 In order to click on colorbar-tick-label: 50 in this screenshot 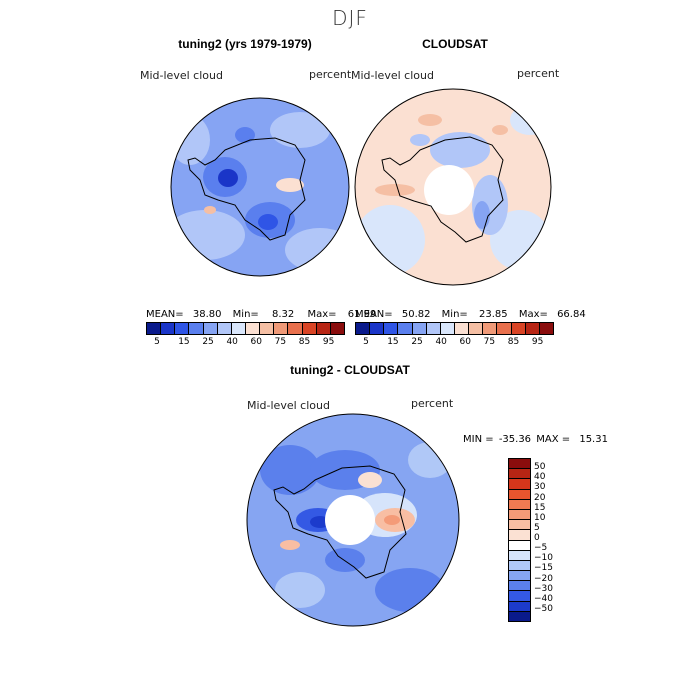, I will do `click(540, 467)`.